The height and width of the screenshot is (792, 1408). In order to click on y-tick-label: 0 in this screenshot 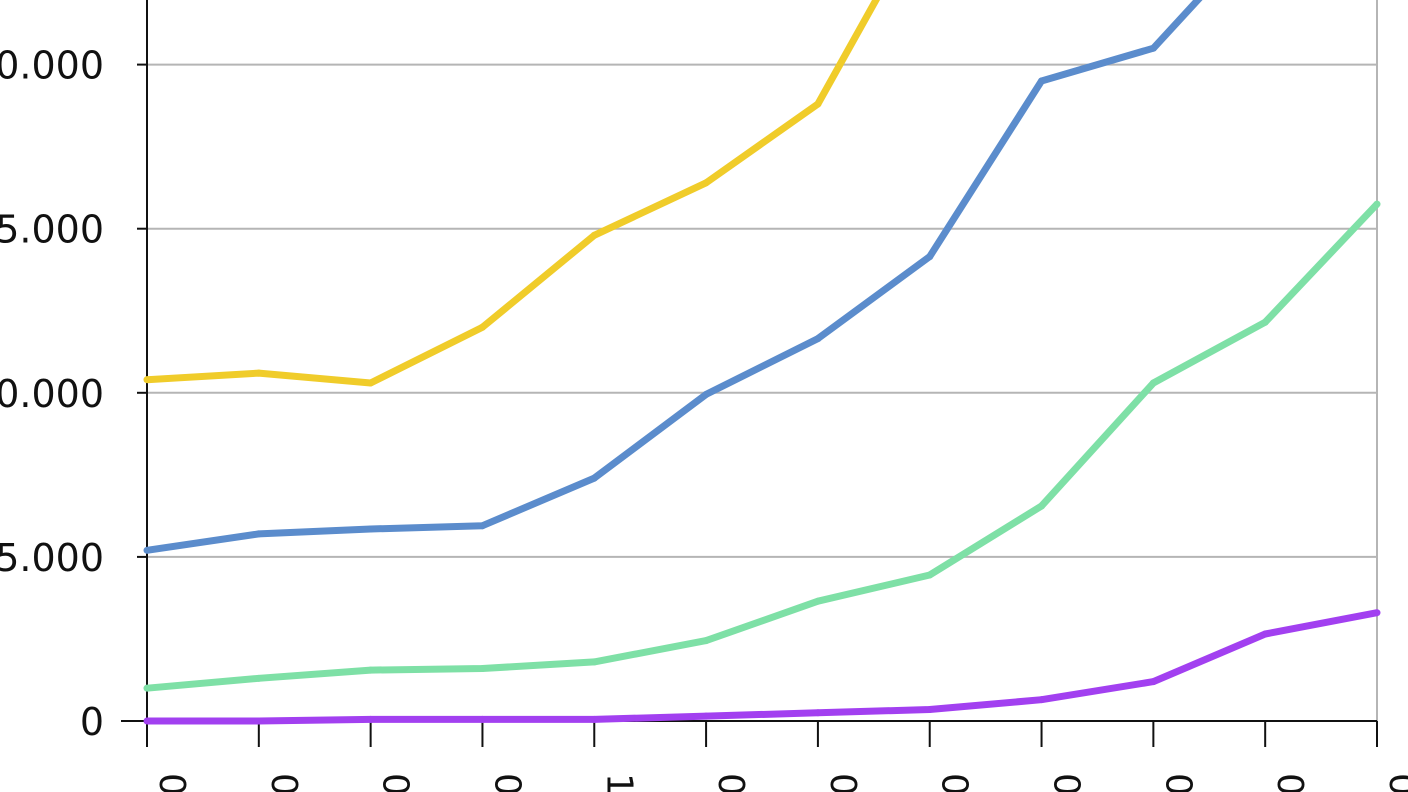, I will do `click(92, 722)`.